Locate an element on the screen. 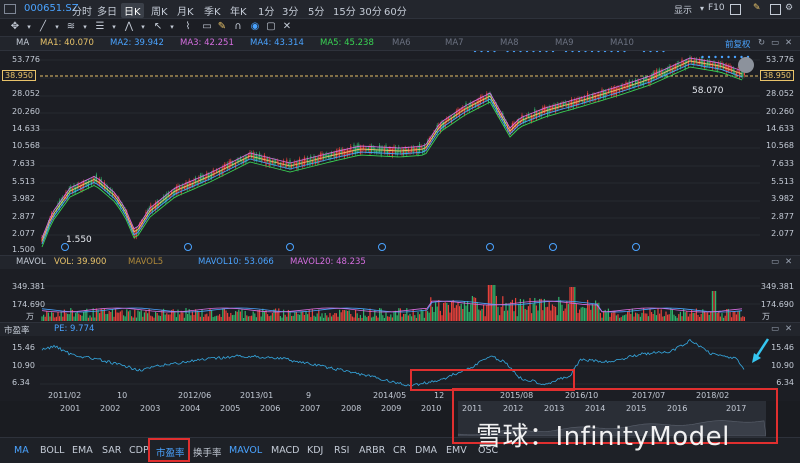 The height and width of the screenshot is (463, 800). pe-tick-left: 10.90 is located at coordinates (23, 365).